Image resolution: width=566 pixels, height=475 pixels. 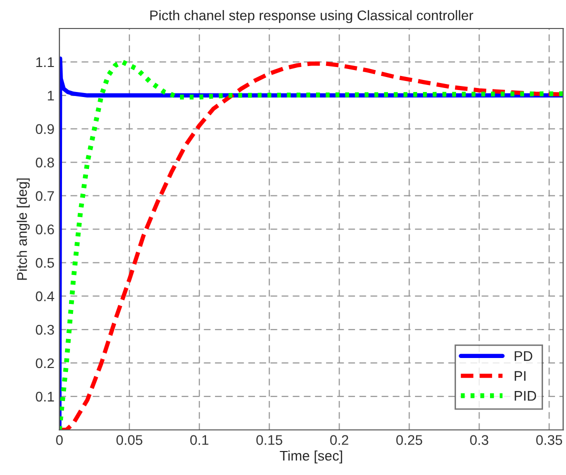 What do you see at coordinates (312, 17) in the screenshot?
I see `chart-title: Picth chanel step response using Classical controller` at bounding box center [312, 17].